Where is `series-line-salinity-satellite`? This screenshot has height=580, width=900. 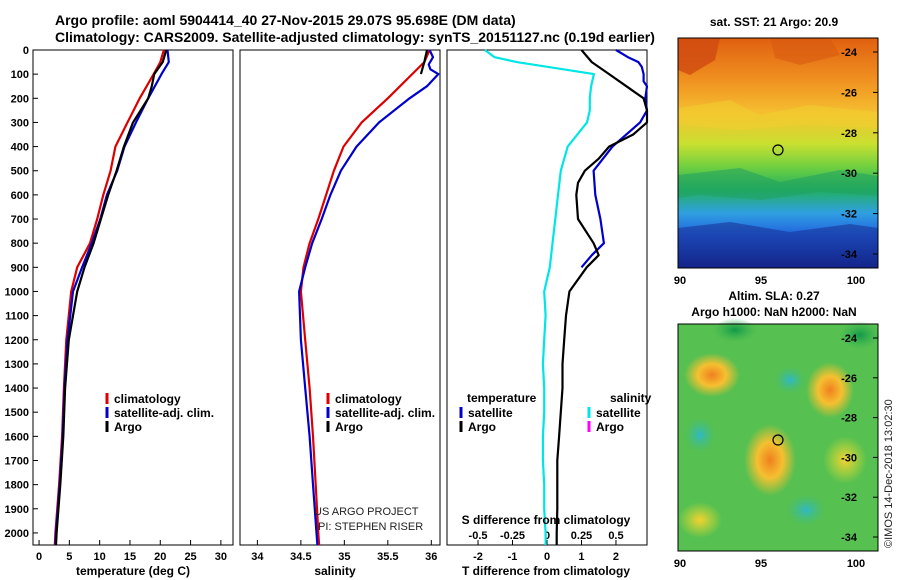 series-line-salinity-satellite is located at coordinates (540, 297).